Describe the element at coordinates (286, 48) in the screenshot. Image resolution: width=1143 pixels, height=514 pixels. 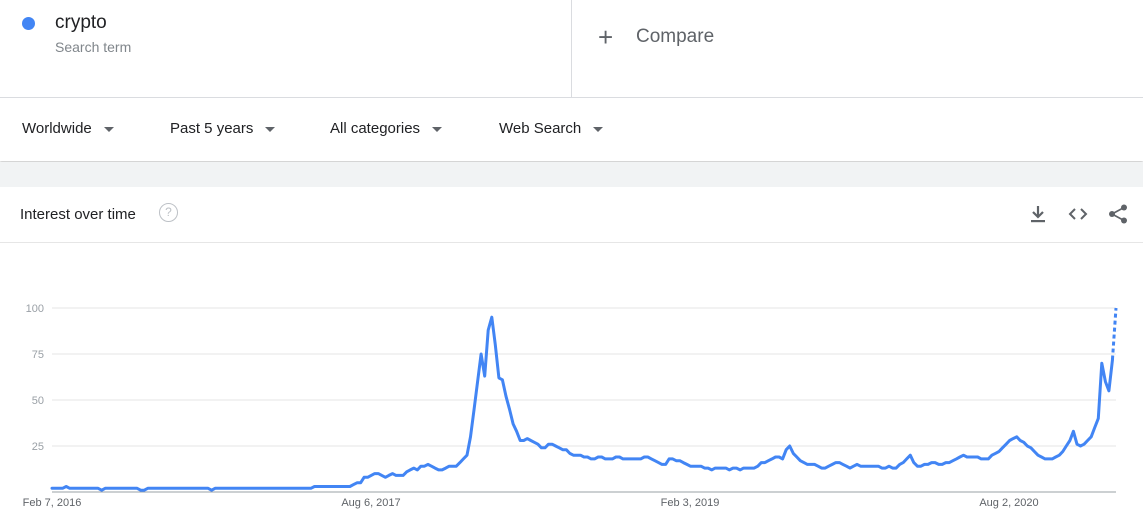
I see `search-term-card: crypto Search term` at that location.